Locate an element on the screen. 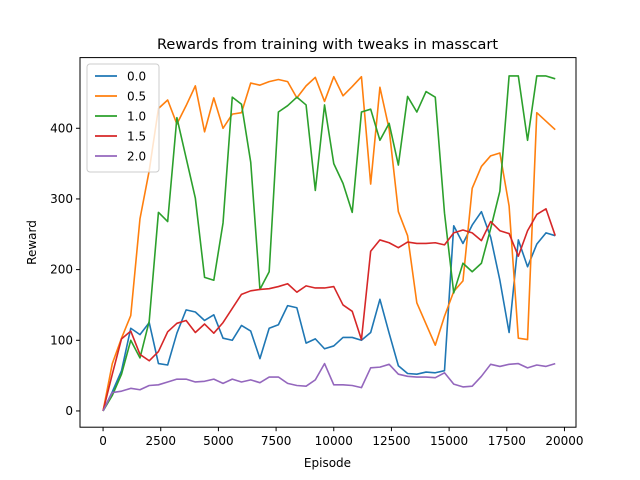 The height and width of the screenshot is (480, 640). x-axis: 0 2500 5000 7500 10000 12500 15000 17500 20000 is located at coordinates (341, 437).